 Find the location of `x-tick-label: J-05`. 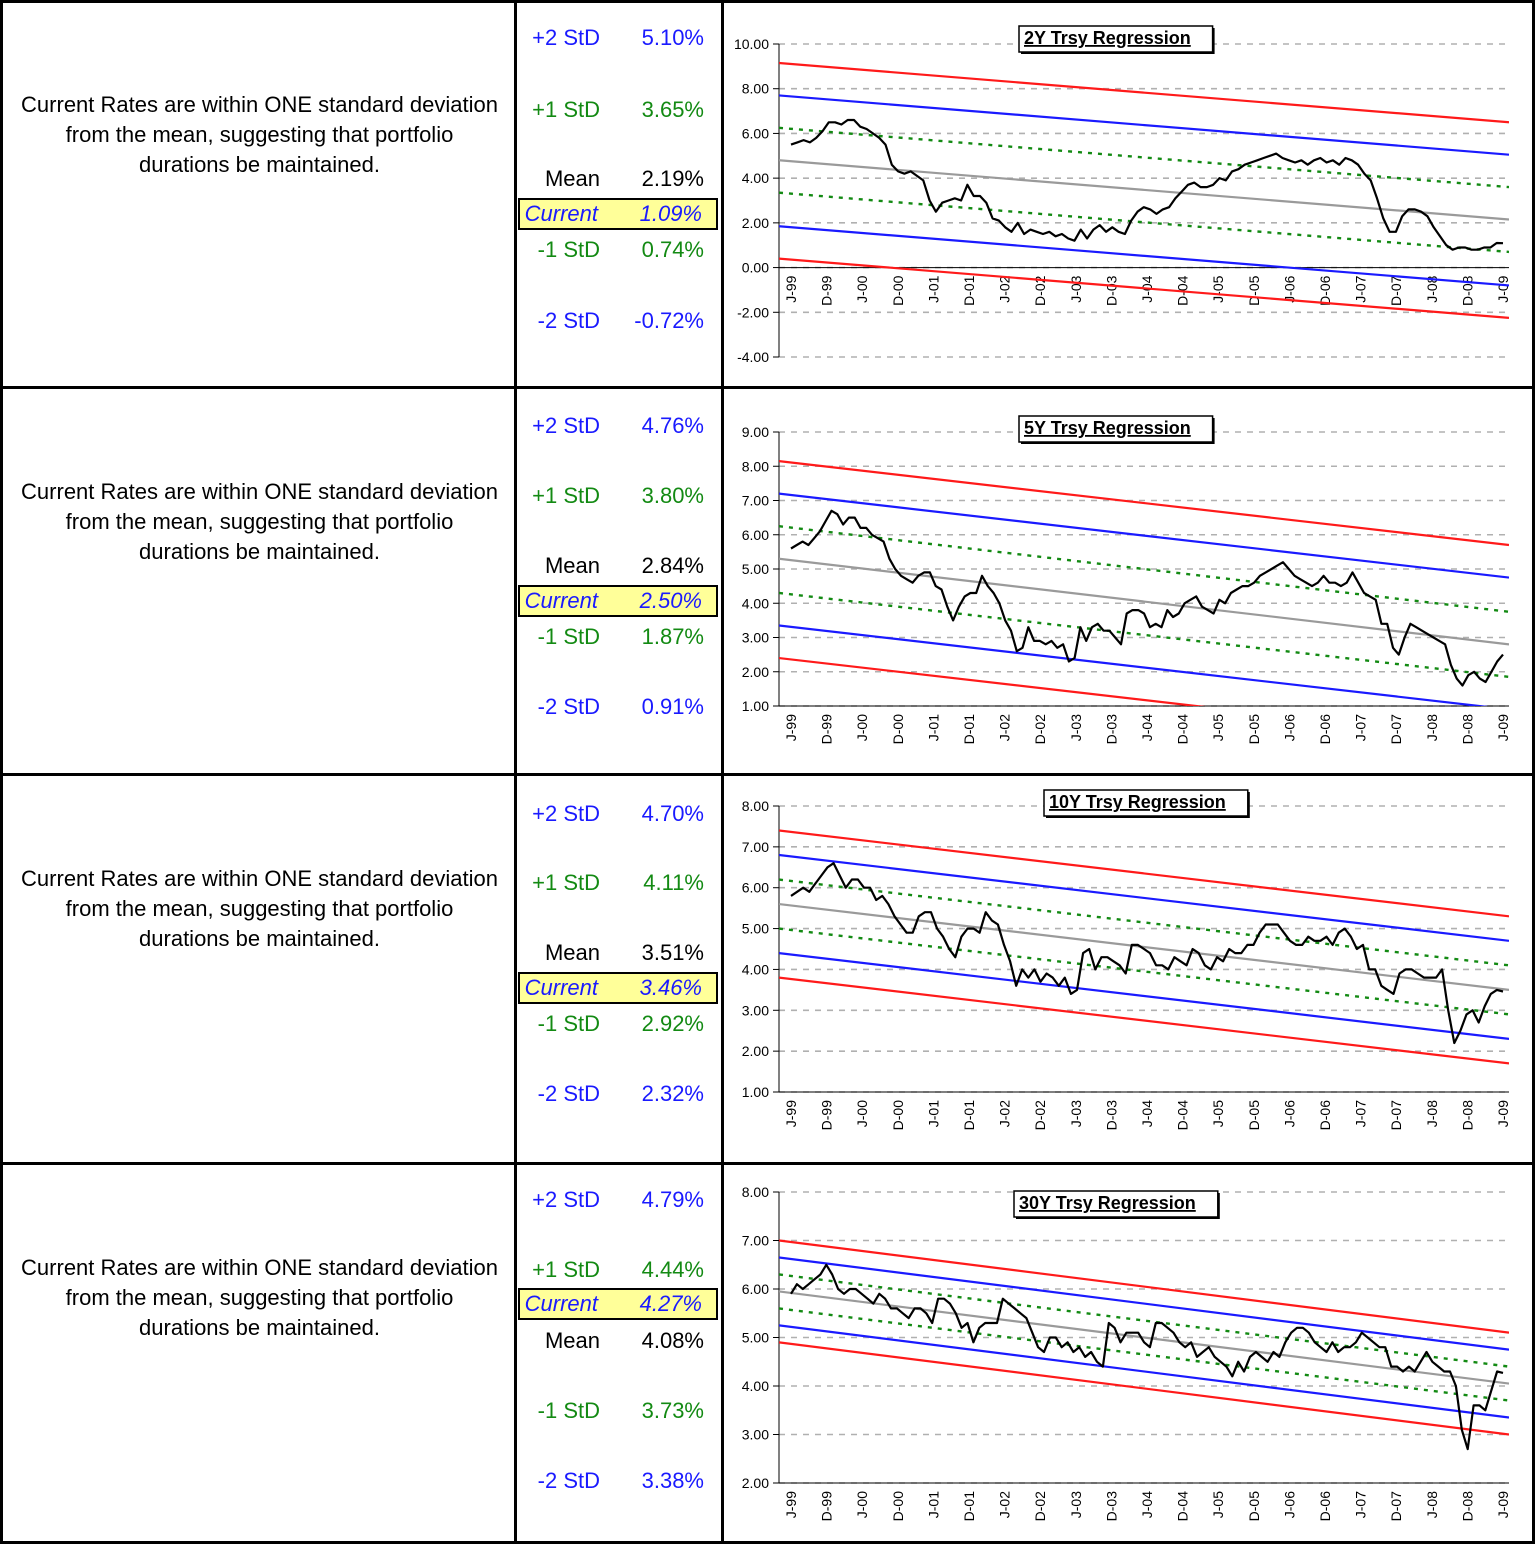

x-tick-label: J-05 is located at coordinates (1218, 1504).